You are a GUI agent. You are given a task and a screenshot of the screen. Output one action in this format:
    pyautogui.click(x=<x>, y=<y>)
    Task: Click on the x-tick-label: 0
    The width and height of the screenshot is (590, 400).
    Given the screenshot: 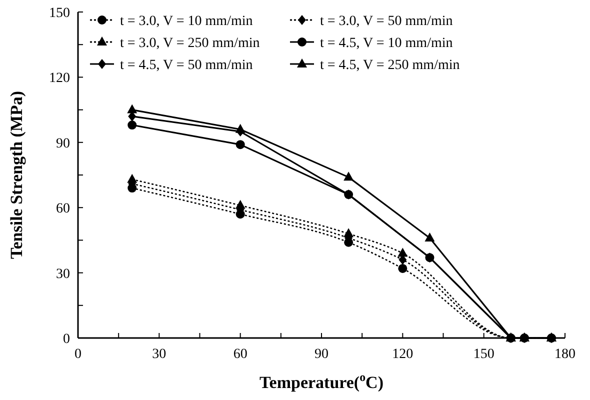 What is the action you would take?
    pyautogui.click(x=78, y=354)
    